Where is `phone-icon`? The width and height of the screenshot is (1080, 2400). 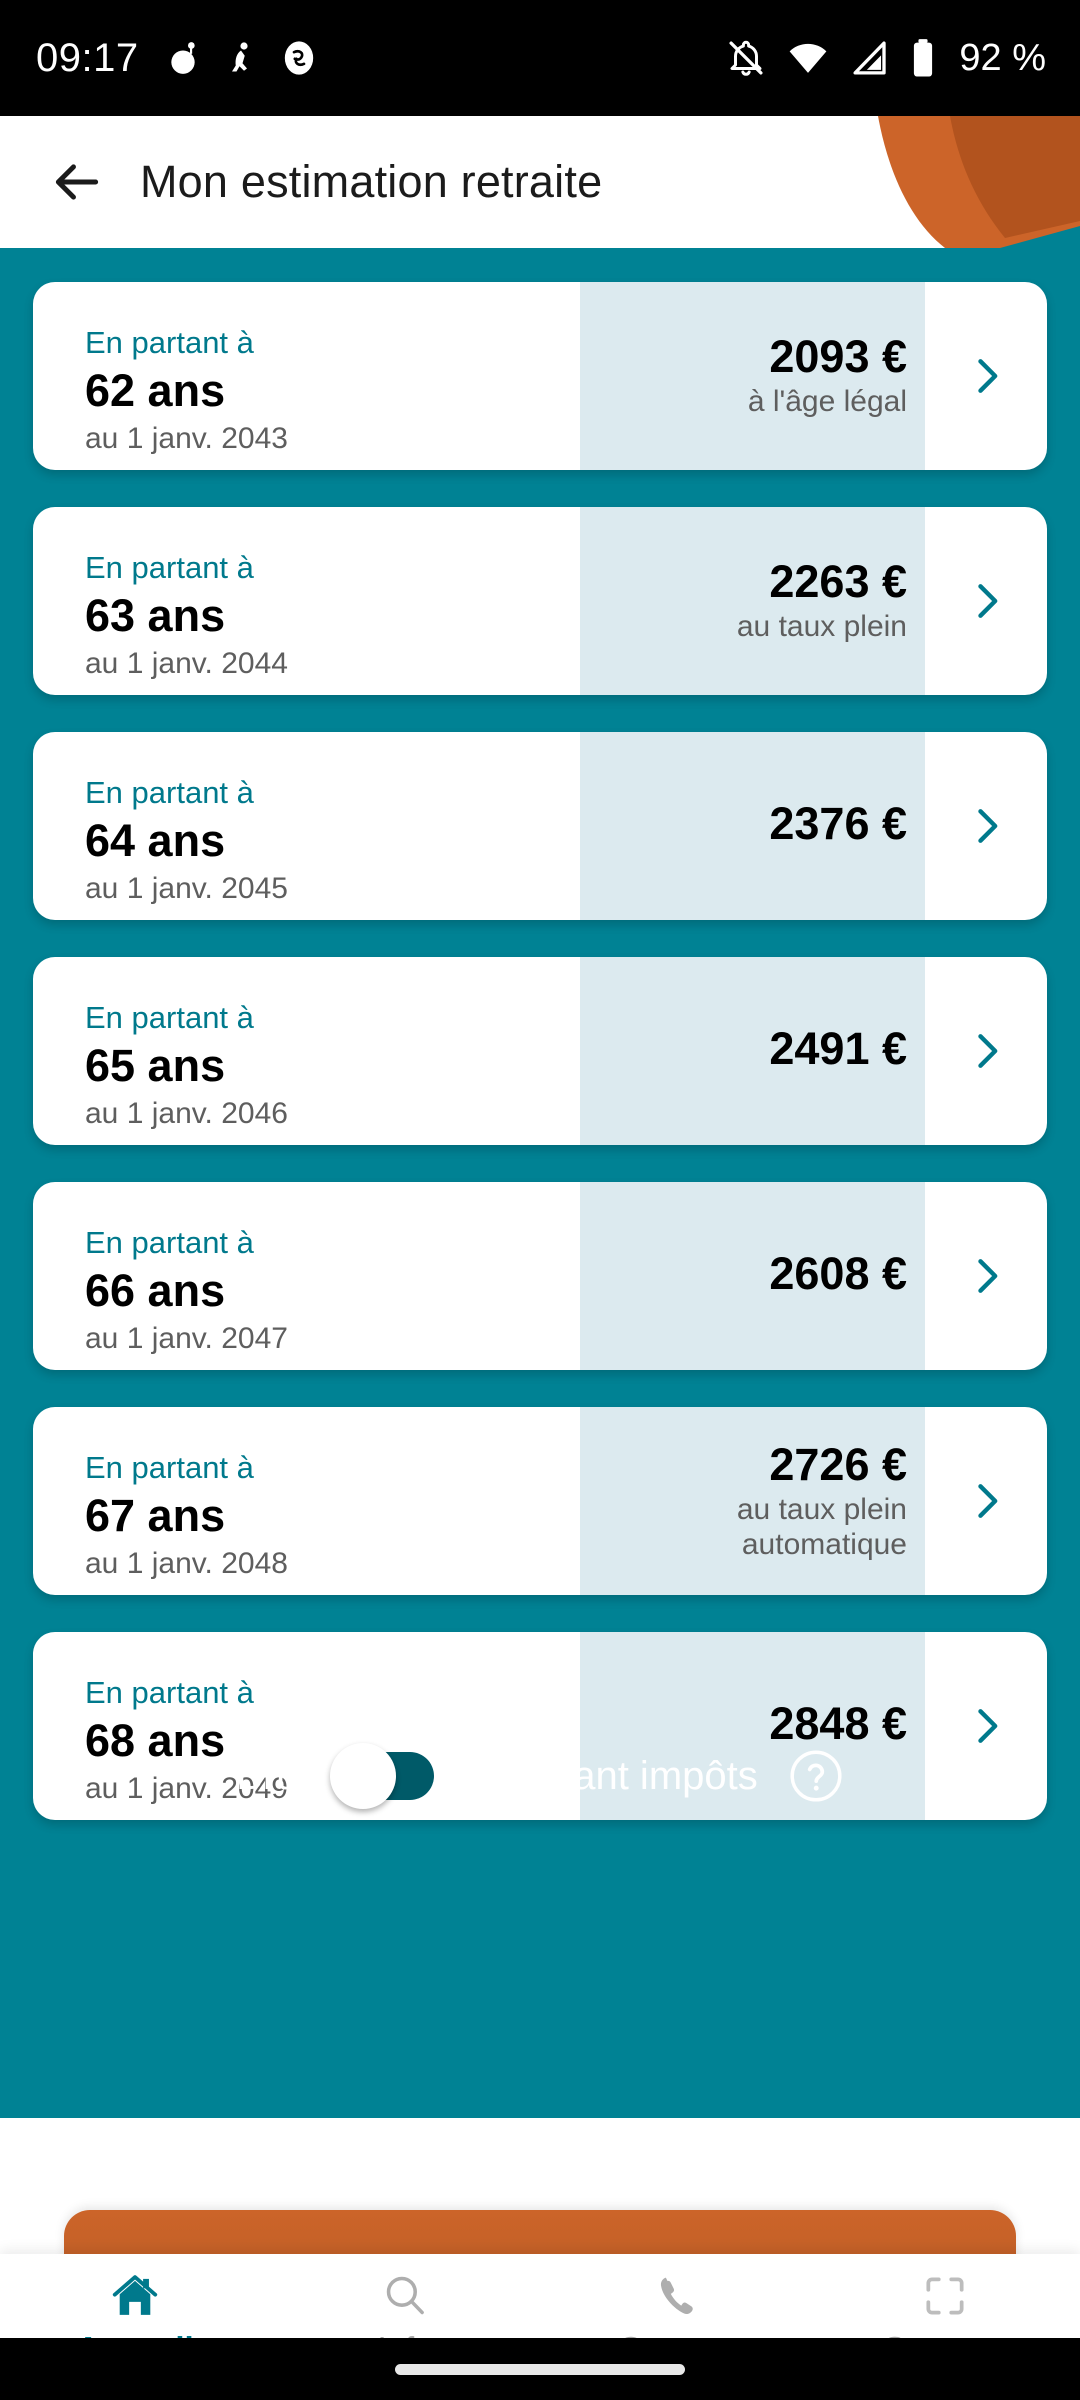 phone-icon is located at coordinates (675, 2296).